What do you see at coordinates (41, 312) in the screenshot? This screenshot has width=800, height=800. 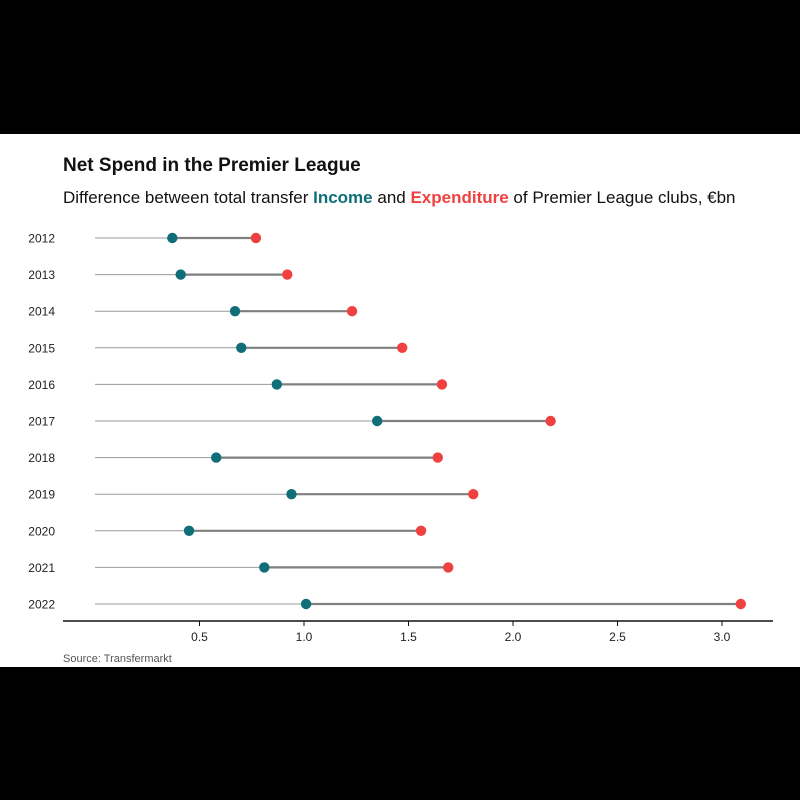 I see `year-label: 2014` at bounding box center [41, 312].